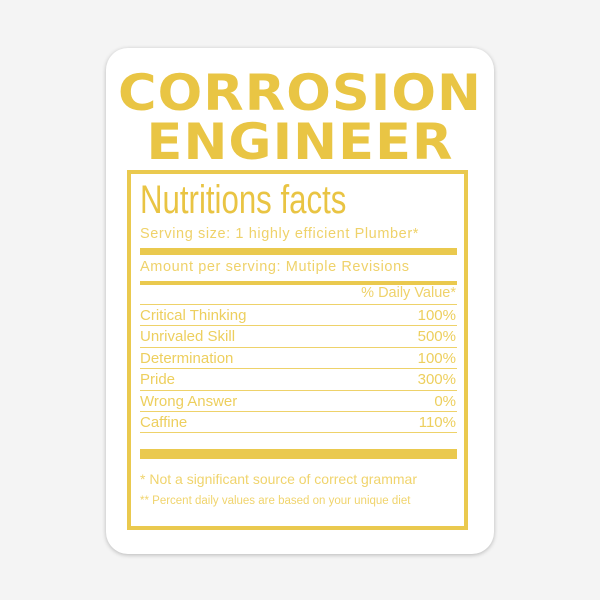  I want to click on nutrient-value: 0%, so click(445, 401).